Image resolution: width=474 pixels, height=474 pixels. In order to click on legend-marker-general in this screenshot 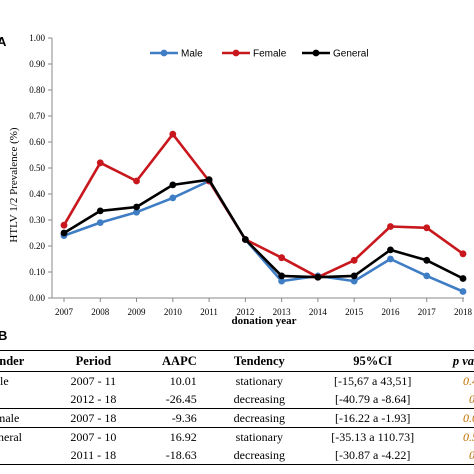, I will do `click(316, 53)`.